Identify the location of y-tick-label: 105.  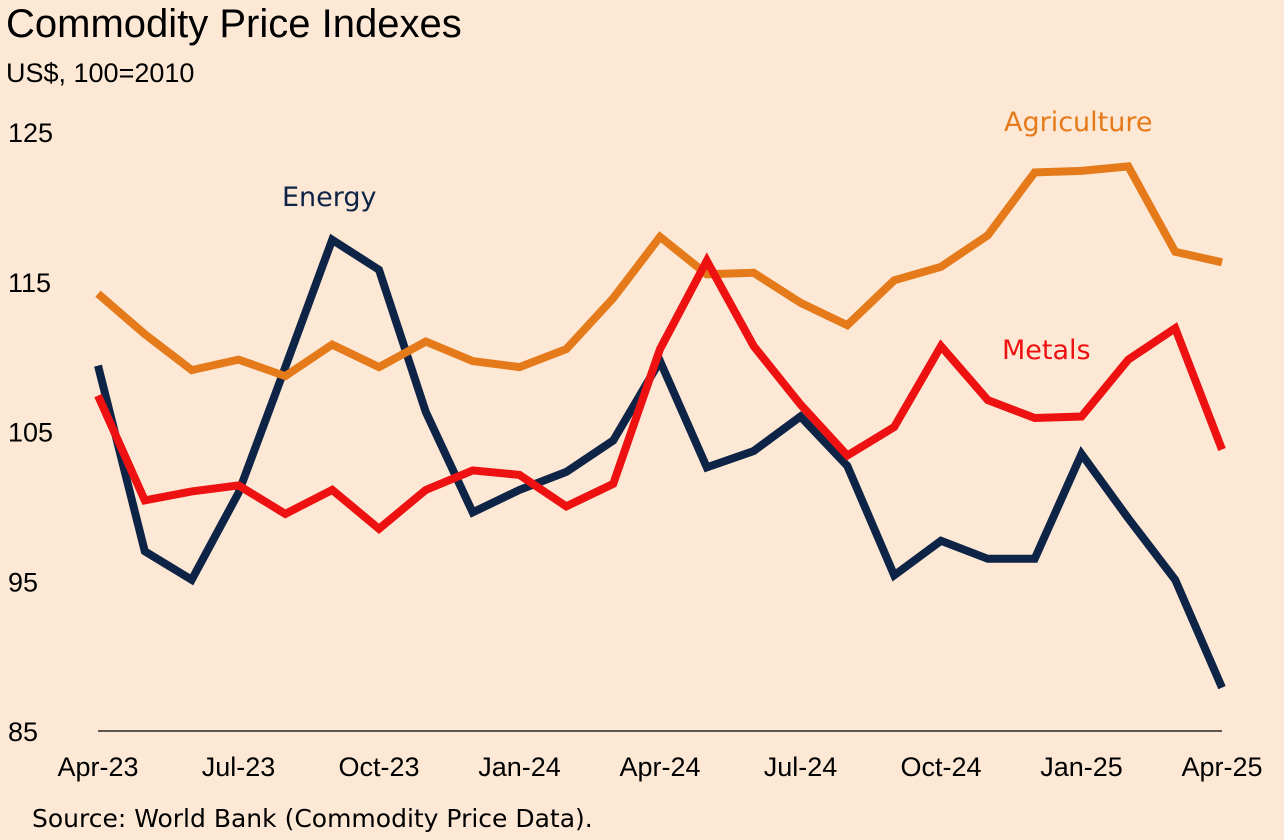
(30, 433).